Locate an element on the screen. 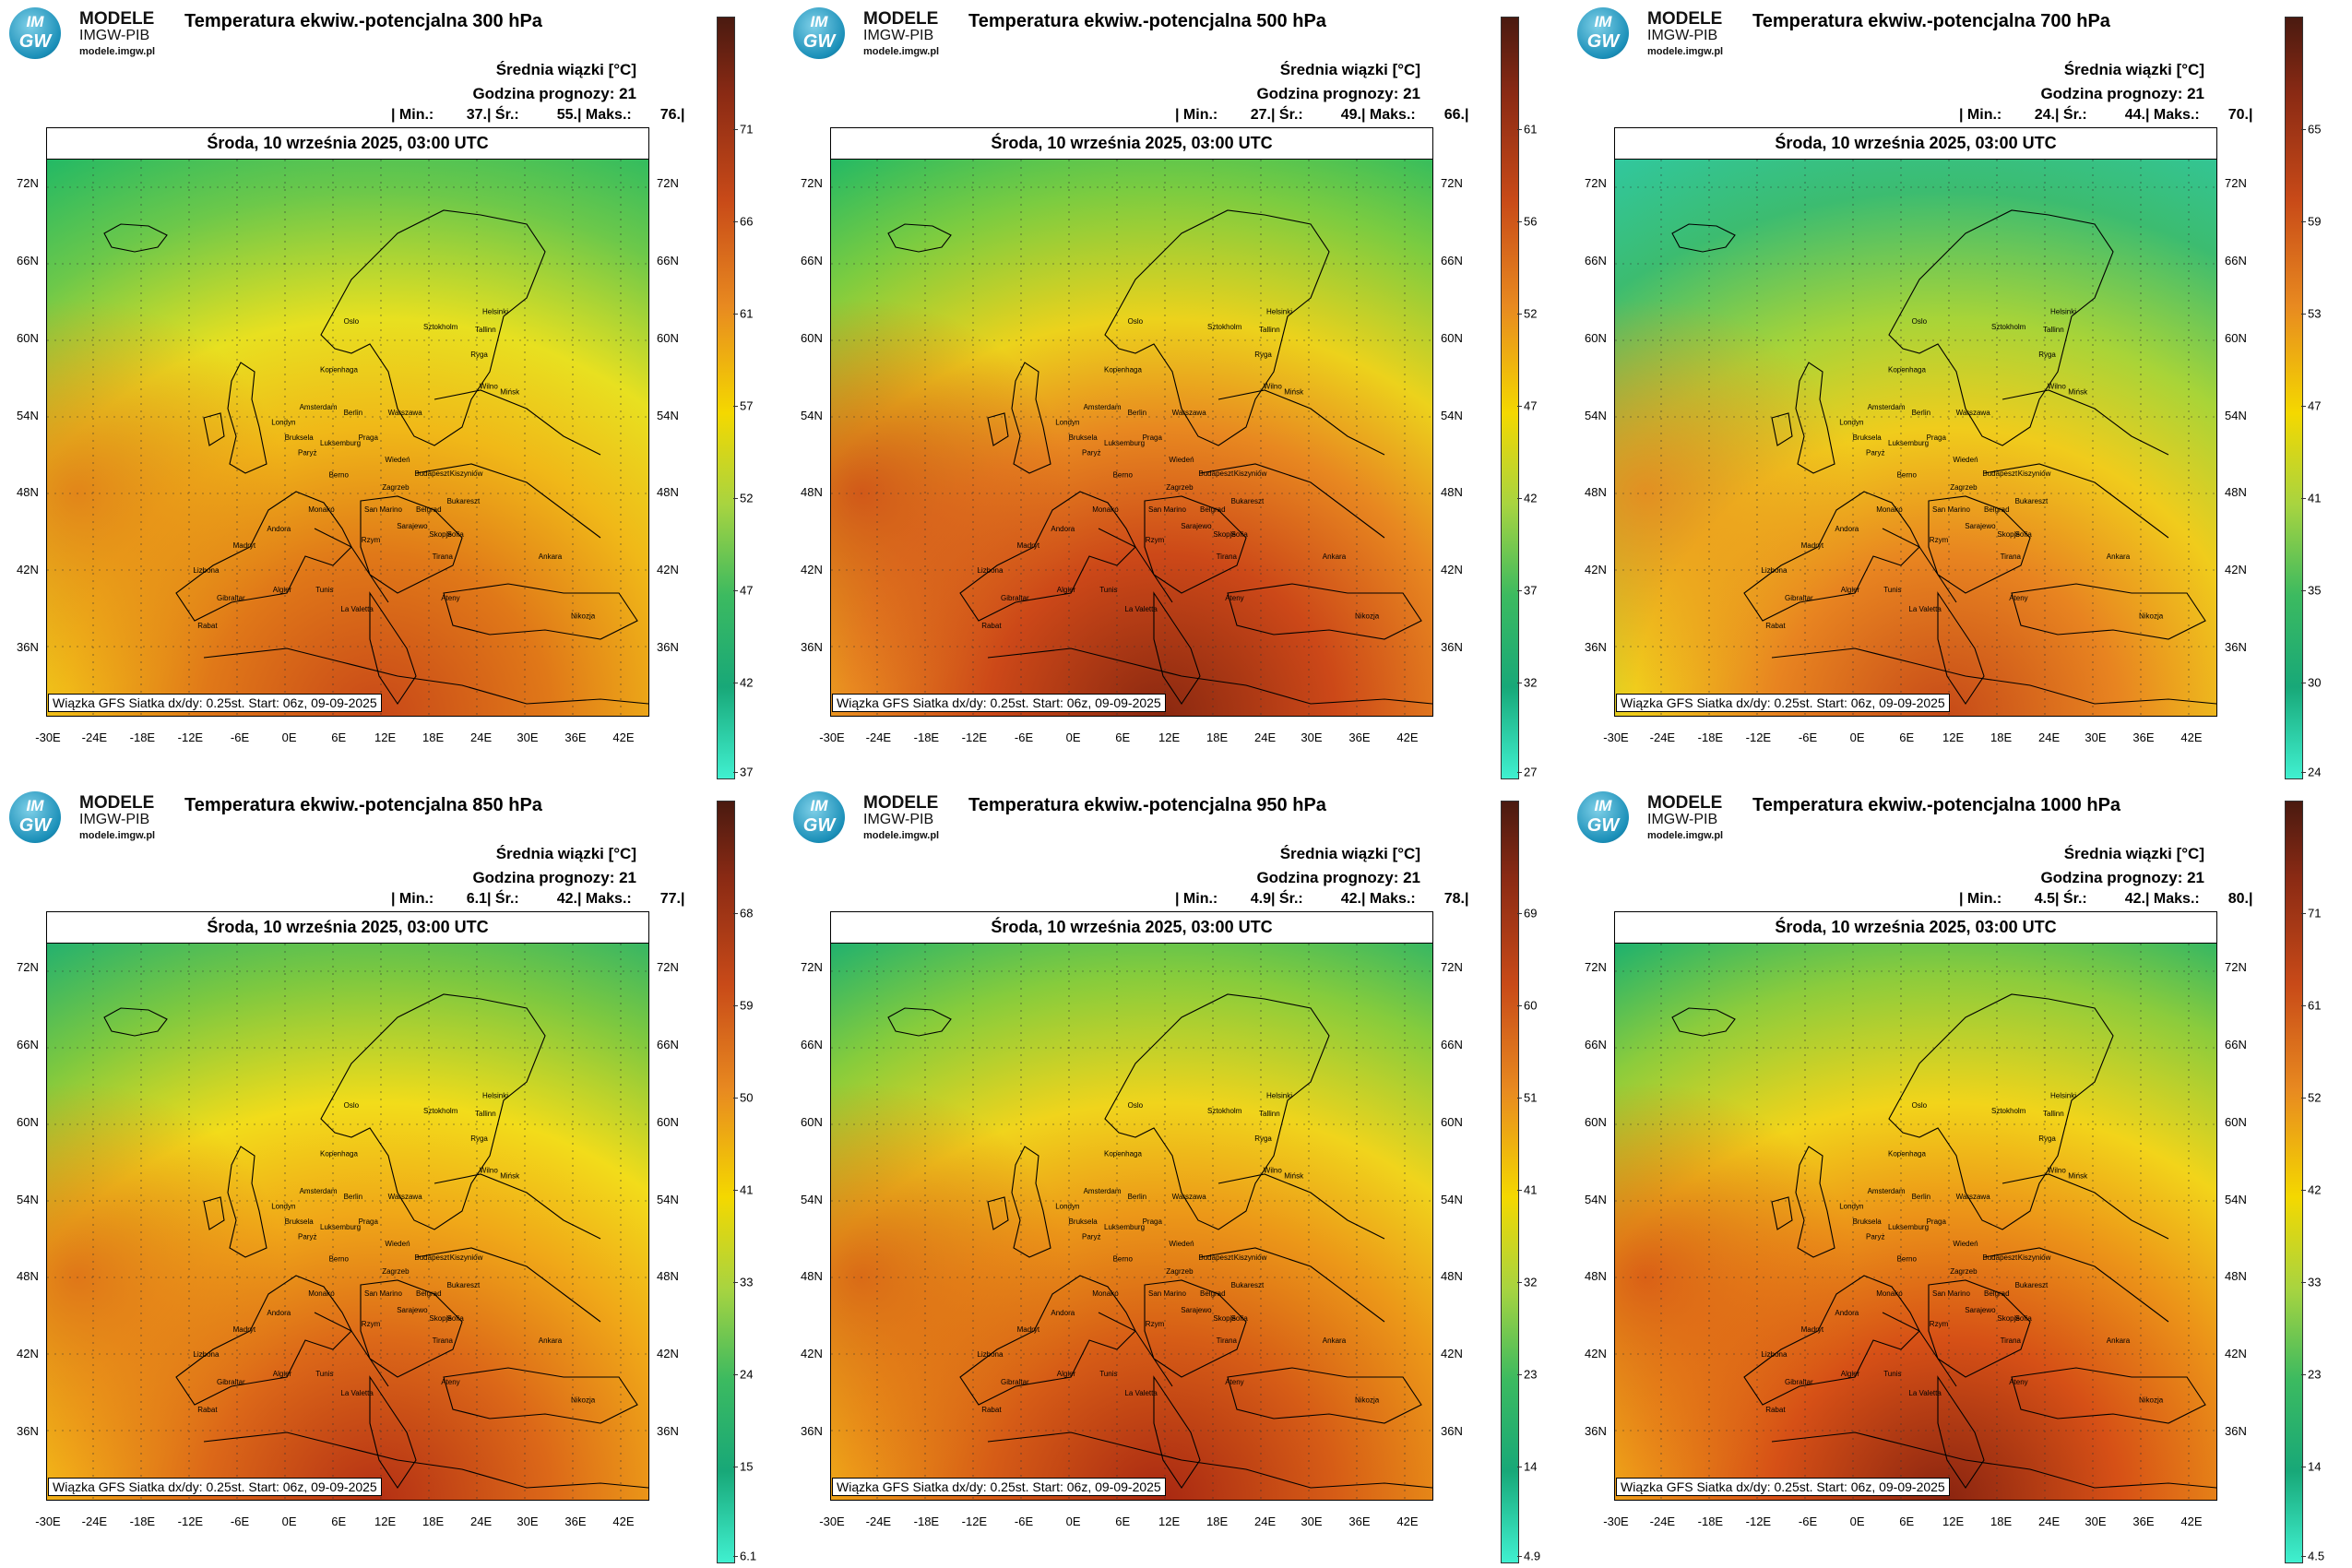 This screenshot has width=2352, height=1568. lon-label: 12E is located at coordinates (385, 1521).